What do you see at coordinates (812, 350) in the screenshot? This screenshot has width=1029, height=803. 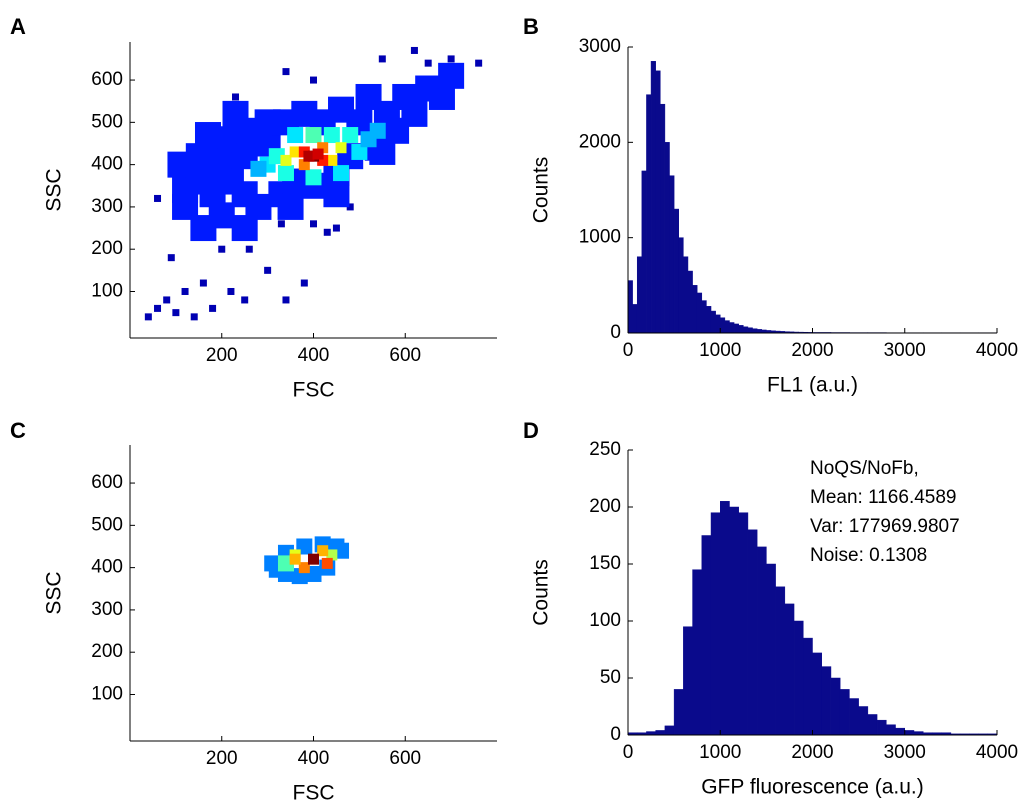 I see `x-tick-label: 2000` at bounding box center [812, 350].